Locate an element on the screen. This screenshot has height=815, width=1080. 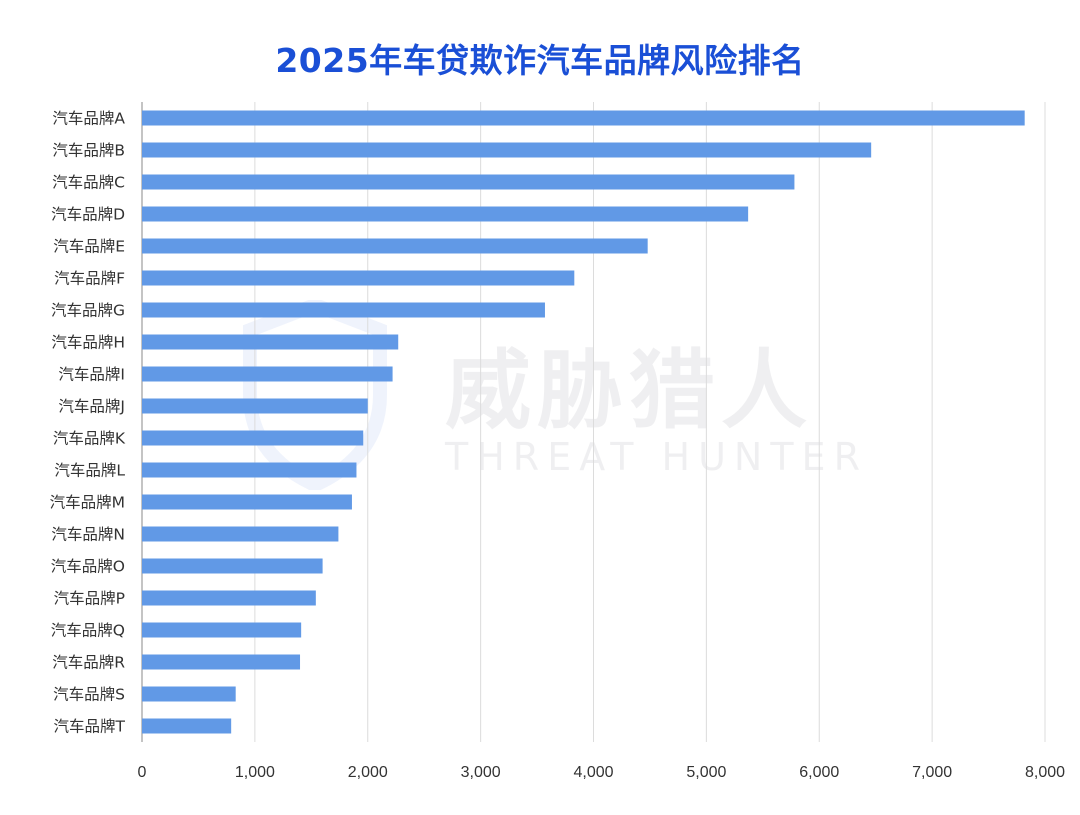
y-tick-label: 汽车品牌F is located at coordinates (89, 279).